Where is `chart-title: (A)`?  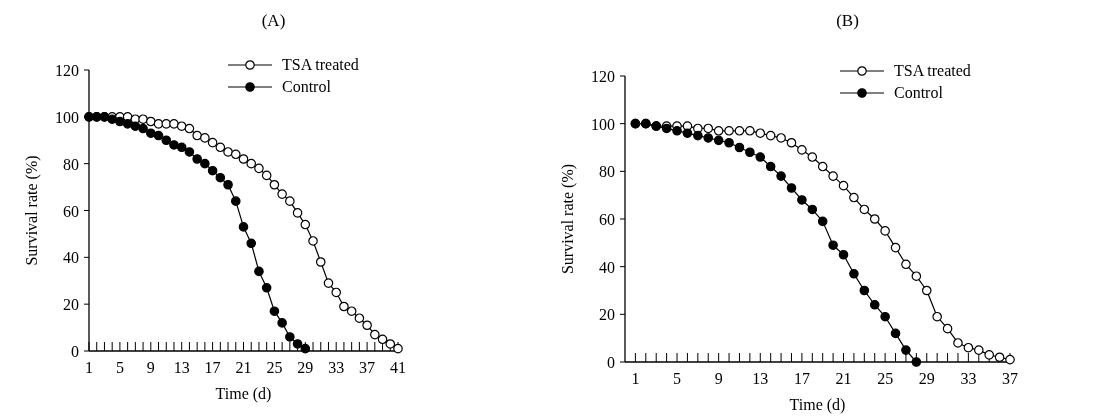 chart-title: (A) is located at coordinates (273, 20).